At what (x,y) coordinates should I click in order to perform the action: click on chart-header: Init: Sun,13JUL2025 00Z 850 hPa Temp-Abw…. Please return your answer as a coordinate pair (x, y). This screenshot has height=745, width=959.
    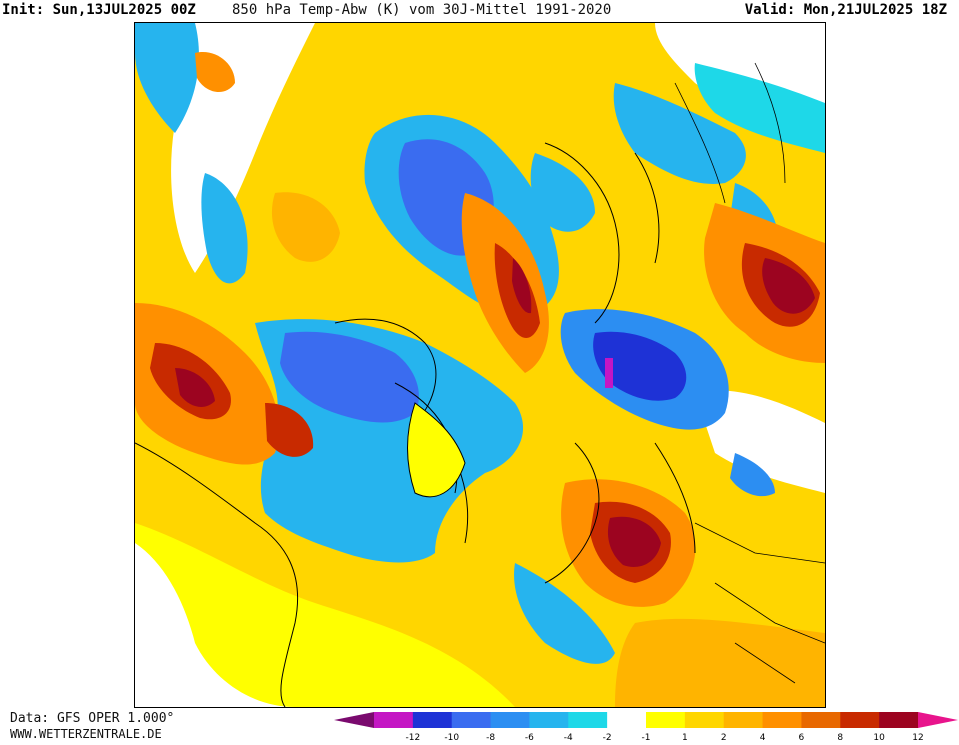
    Looking at the image, I should click on (479, 11).